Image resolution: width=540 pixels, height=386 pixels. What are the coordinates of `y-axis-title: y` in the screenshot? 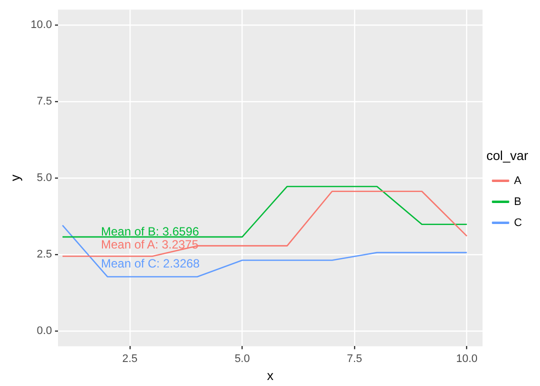 It's located at (14, 178).